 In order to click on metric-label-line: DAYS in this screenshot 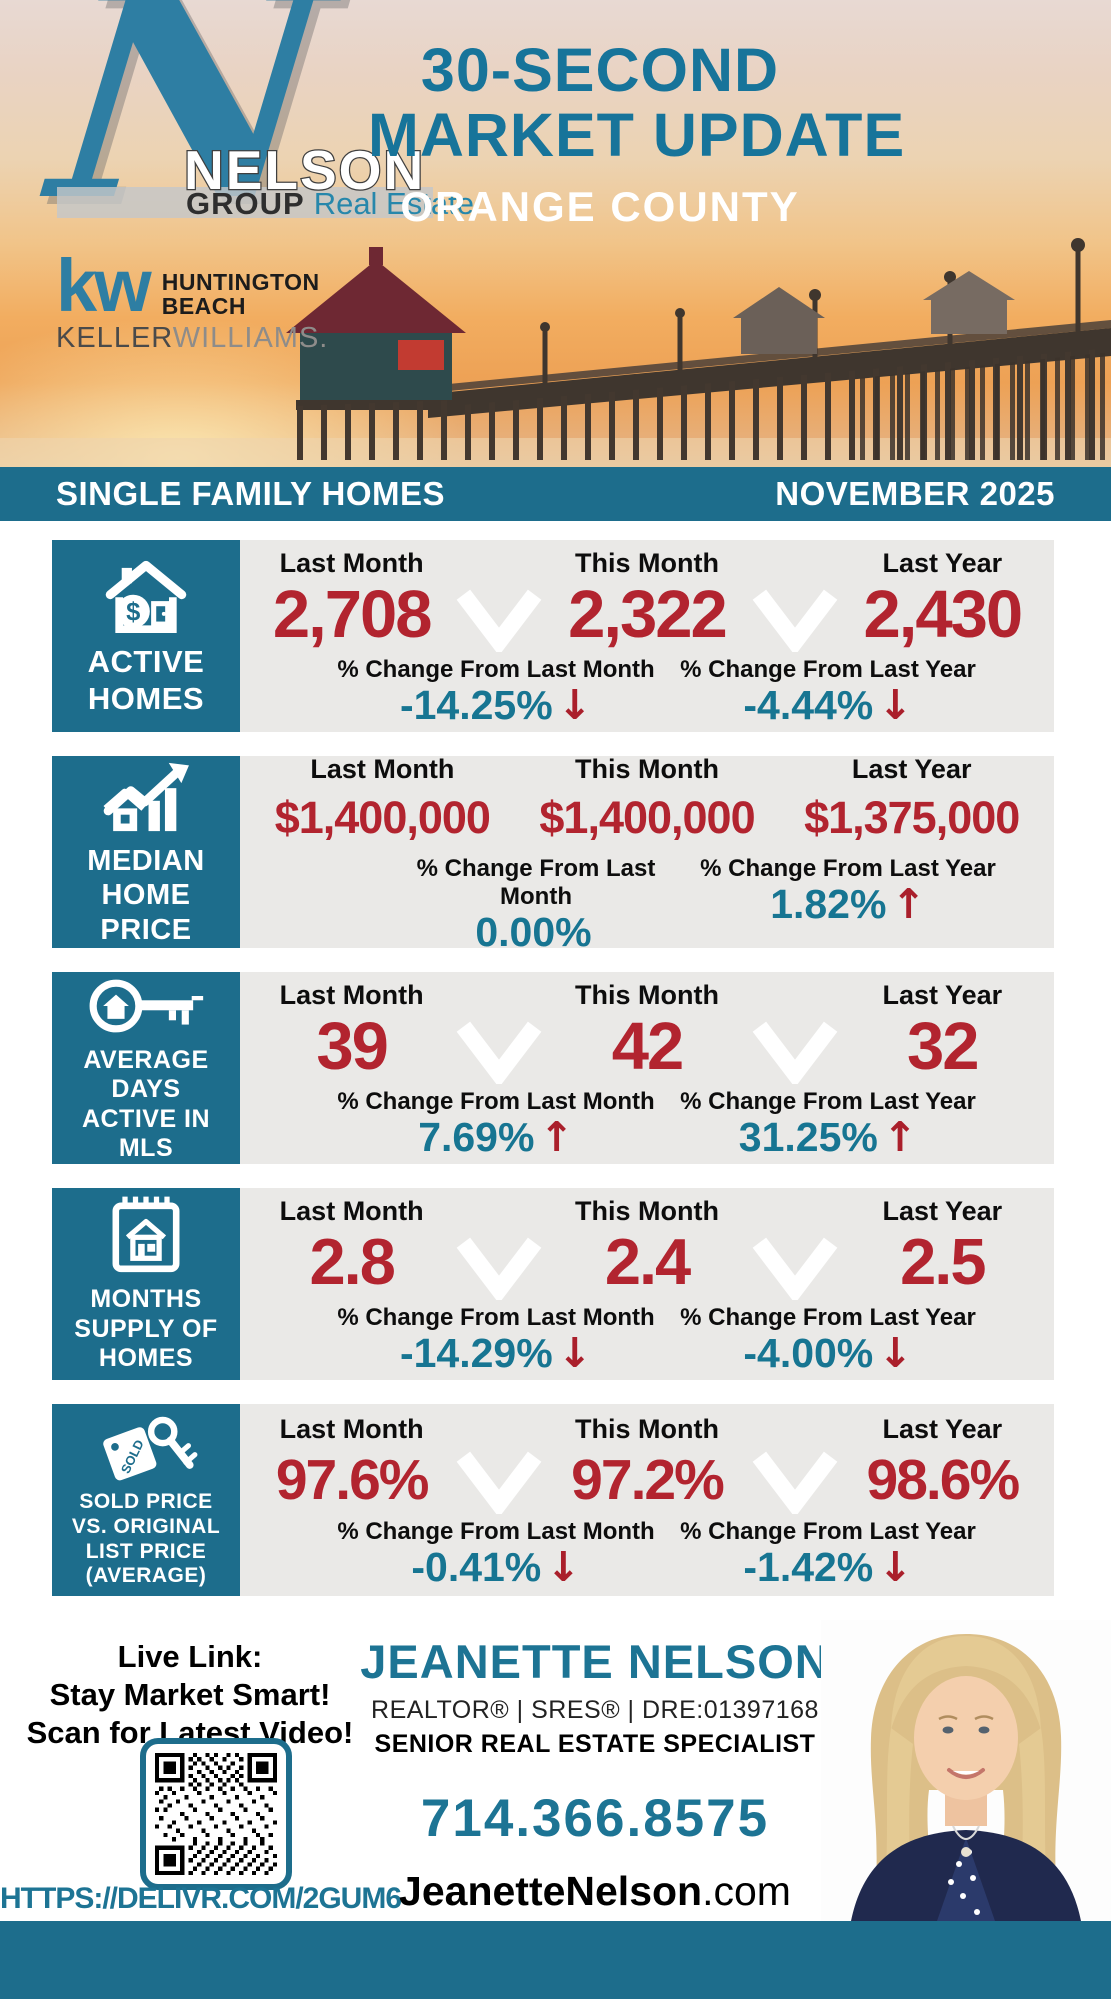, I will do `click(146, 1089)`.